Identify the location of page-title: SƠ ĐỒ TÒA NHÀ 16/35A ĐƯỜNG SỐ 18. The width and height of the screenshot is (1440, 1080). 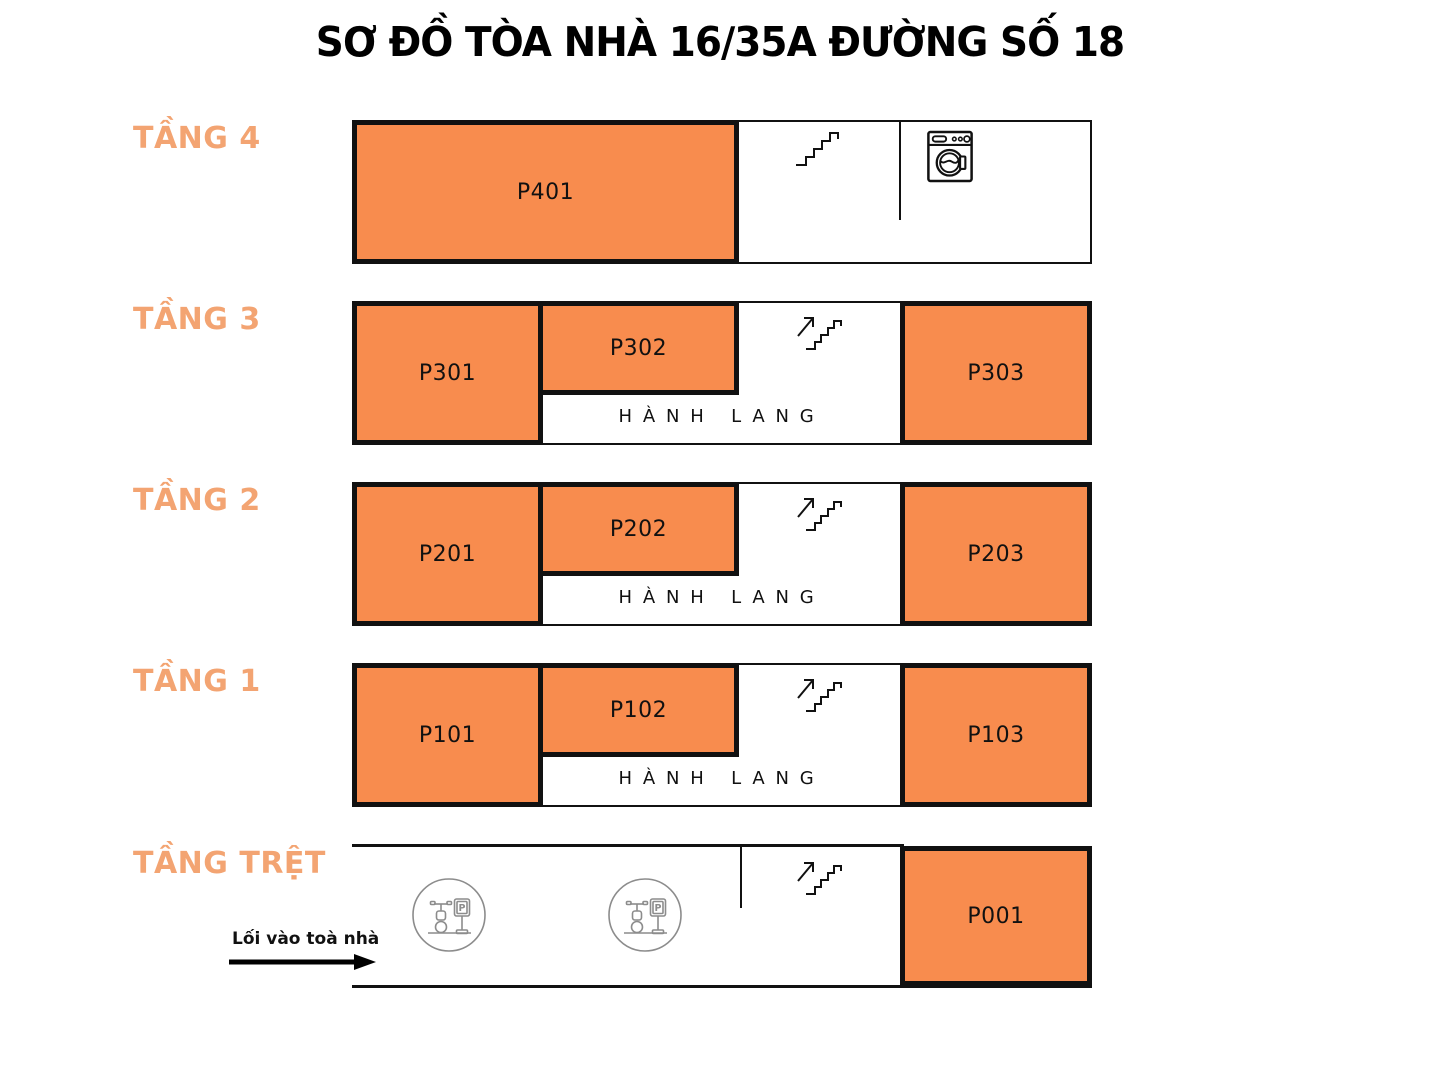
(720, 42).